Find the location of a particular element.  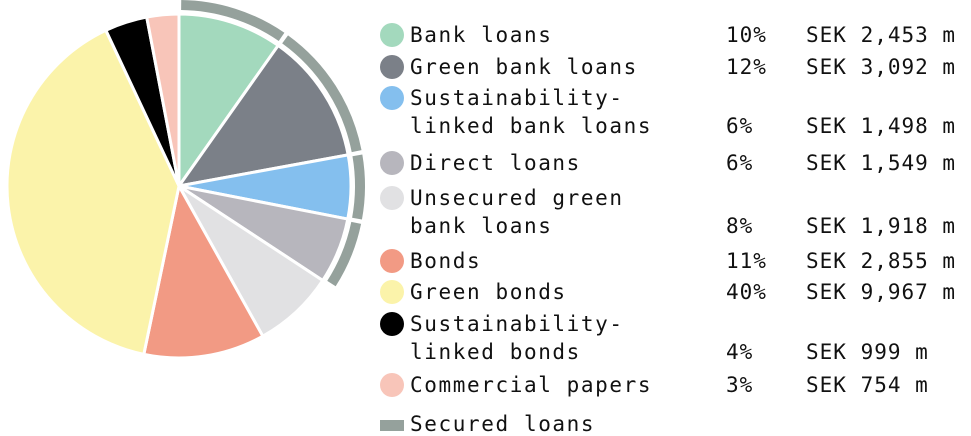

legend-label-2: Sustainability- is located at coordinates (517, 98).